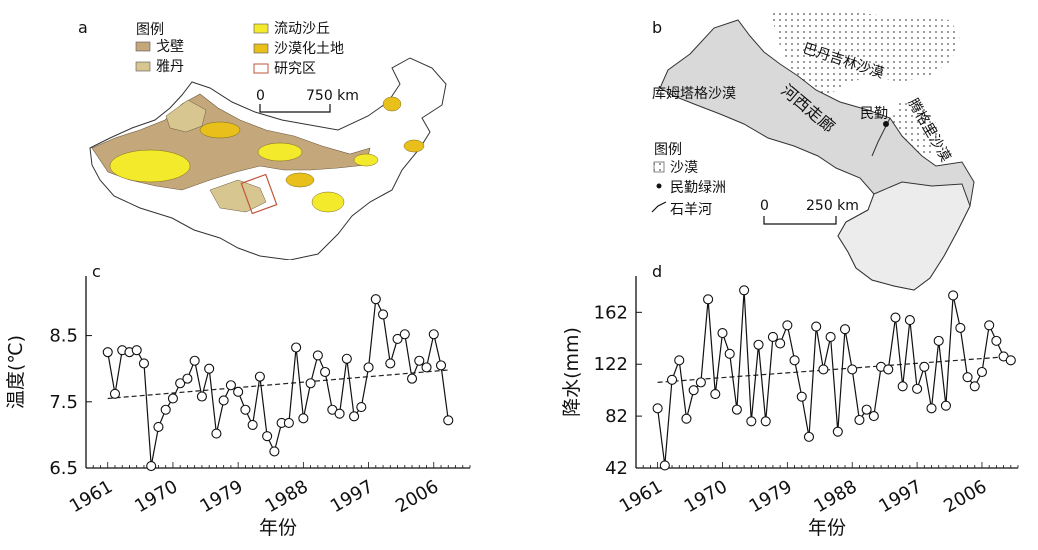 The width and height of the screenshot is (1038, 550). I want to click on badain-jaran-desert-area, so click(865, 54).